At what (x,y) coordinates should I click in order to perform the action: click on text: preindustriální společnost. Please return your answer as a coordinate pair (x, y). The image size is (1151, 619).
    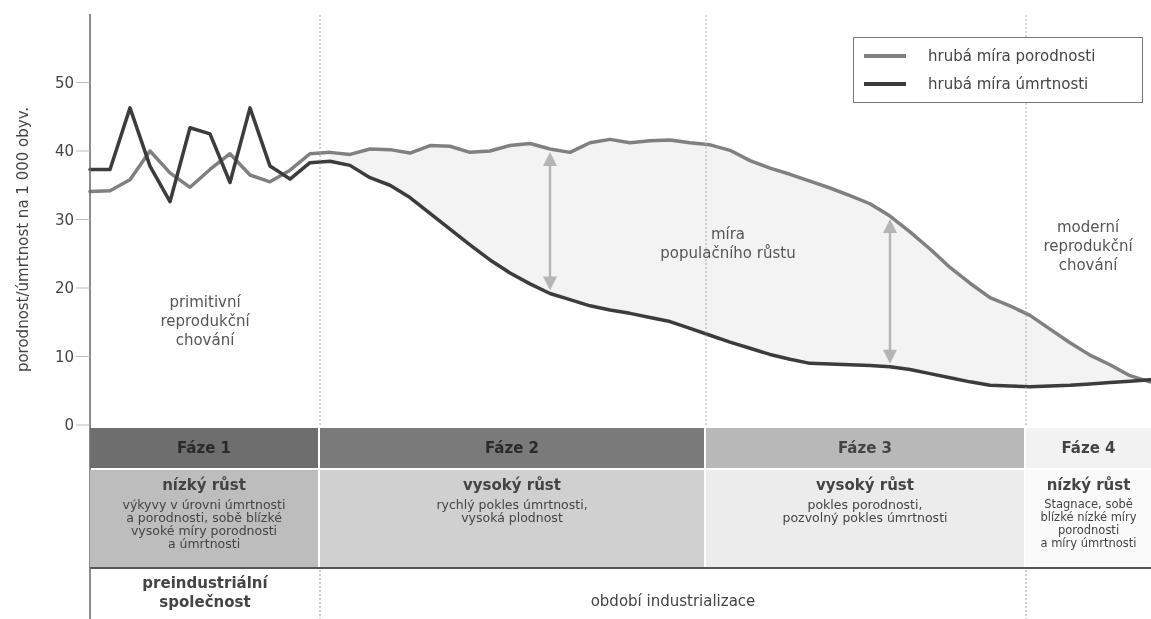
    Looking at the image, I should click on (205, 593).